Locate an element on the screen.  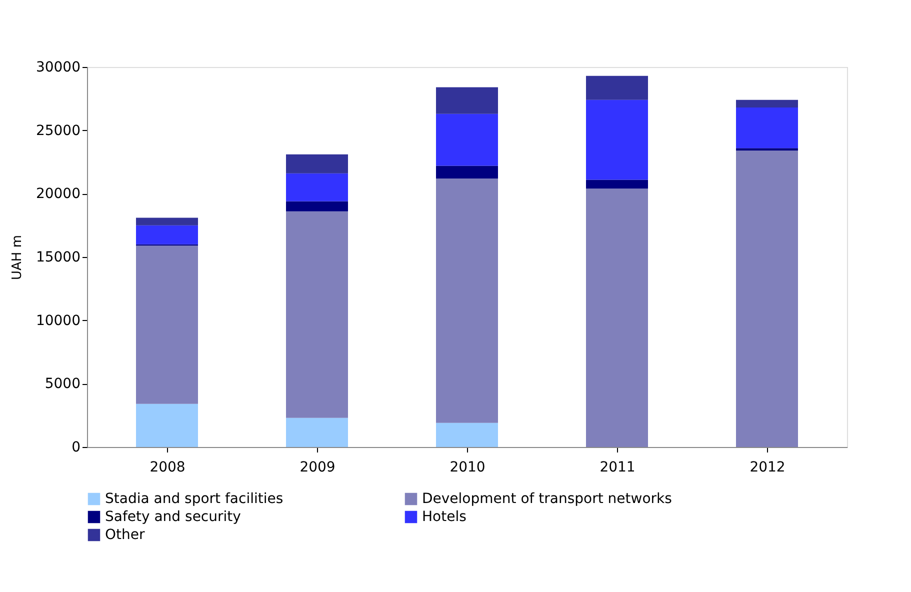
y-axis-title: UAH m is located at coordinates (17, 257).